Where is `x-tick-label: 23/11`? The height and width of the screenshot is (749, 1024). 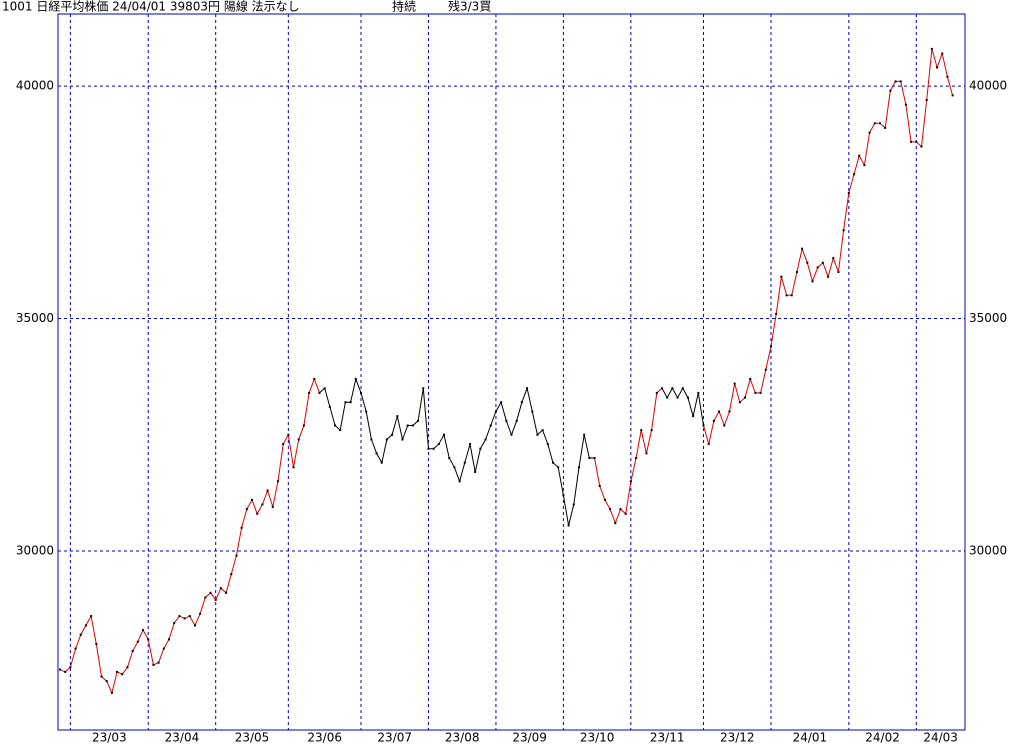 x-tick-label: 23/11 is located at coordinates (667, 738).